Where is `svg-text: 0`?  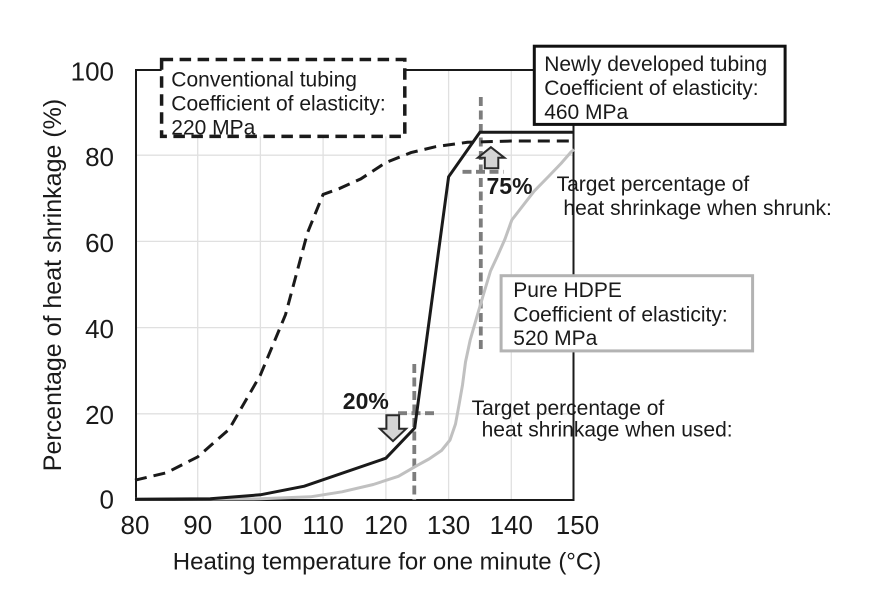 svg-text: 0 is located at coordinates (107, 500).